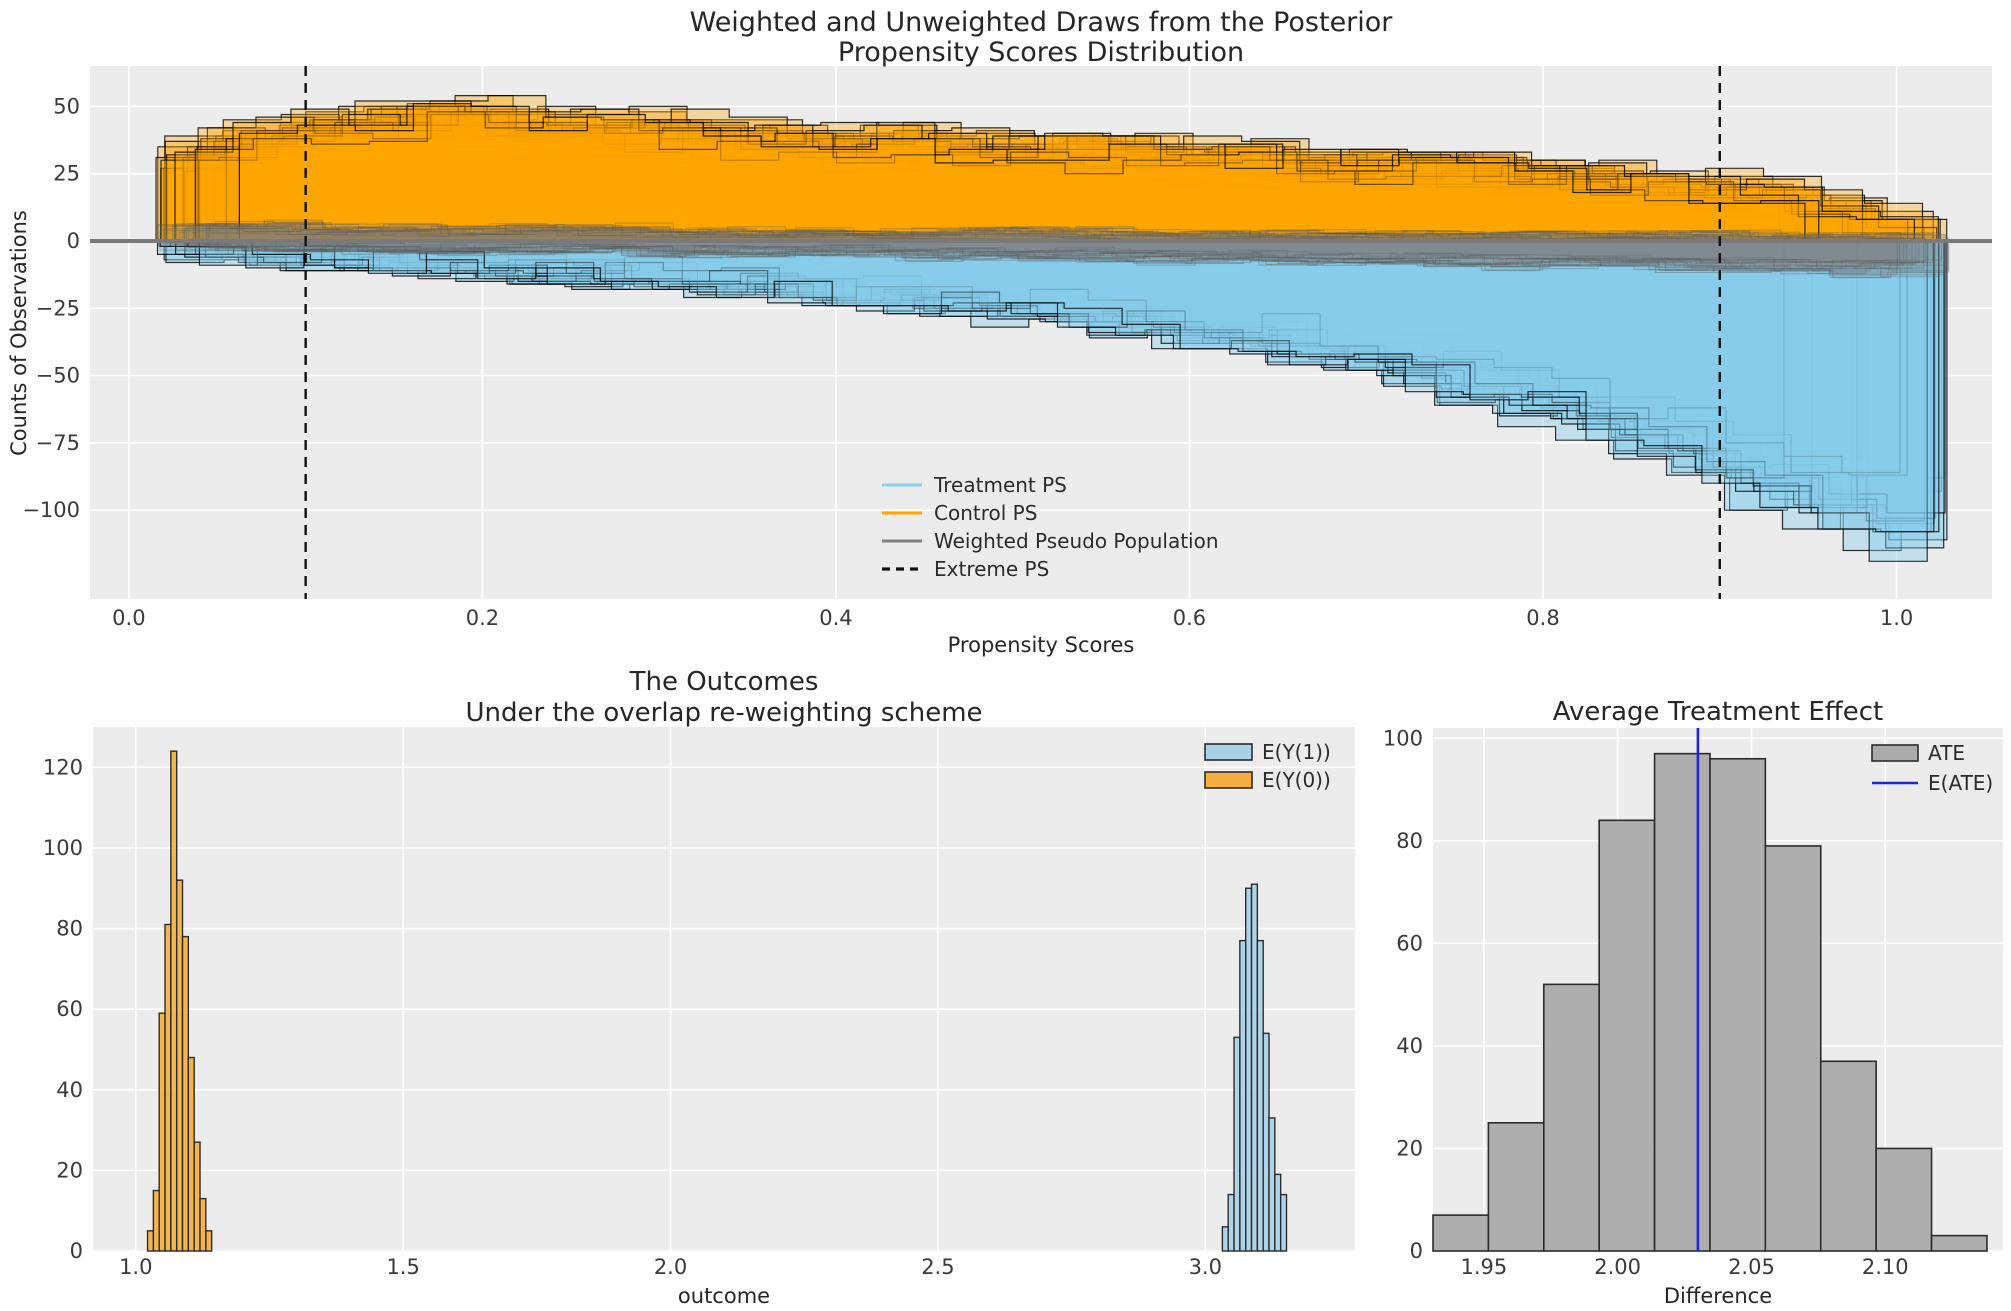  What do you see at coordinates (835, 618) in the screenshot?
I see `propensity-plot-x-tick-label: 0.4` at bounding box center [835, 618].